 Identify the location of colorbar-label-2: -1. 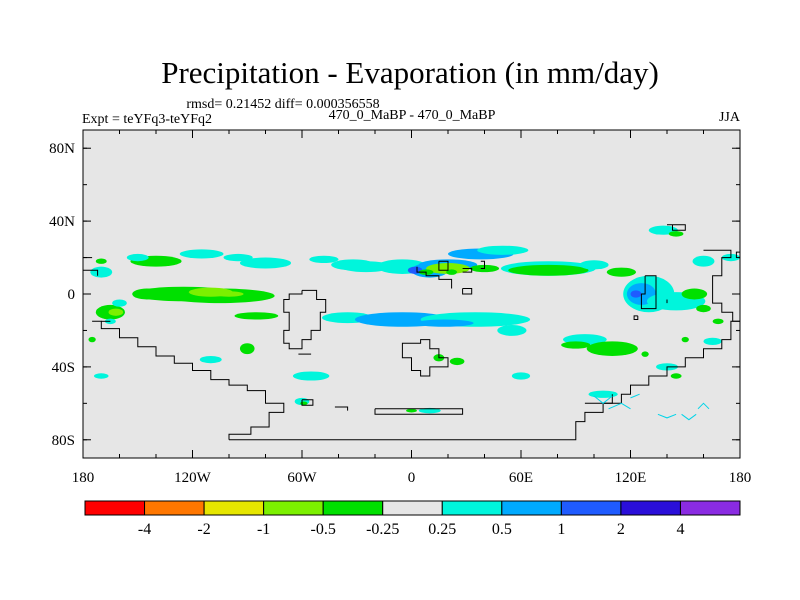
(263, 529).